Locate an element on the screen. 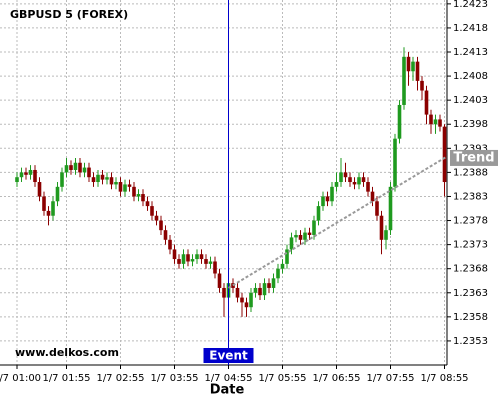  y-tick-label: 1.2408 is located at coordinates (470, 76).